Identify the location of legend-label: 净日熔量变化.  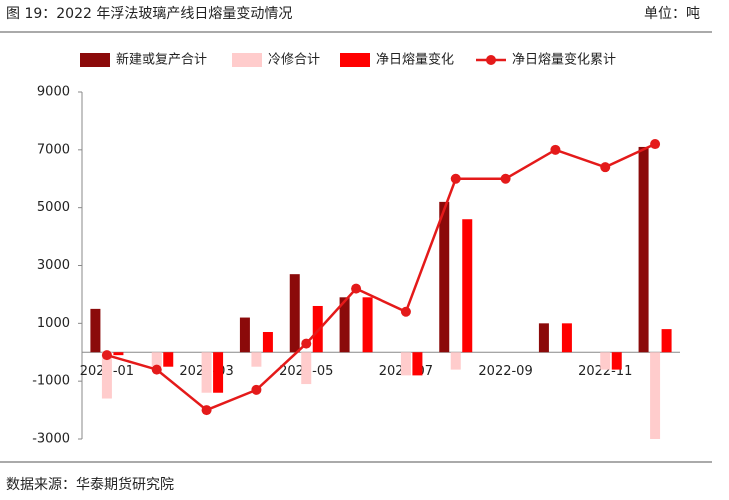
(415, 60).